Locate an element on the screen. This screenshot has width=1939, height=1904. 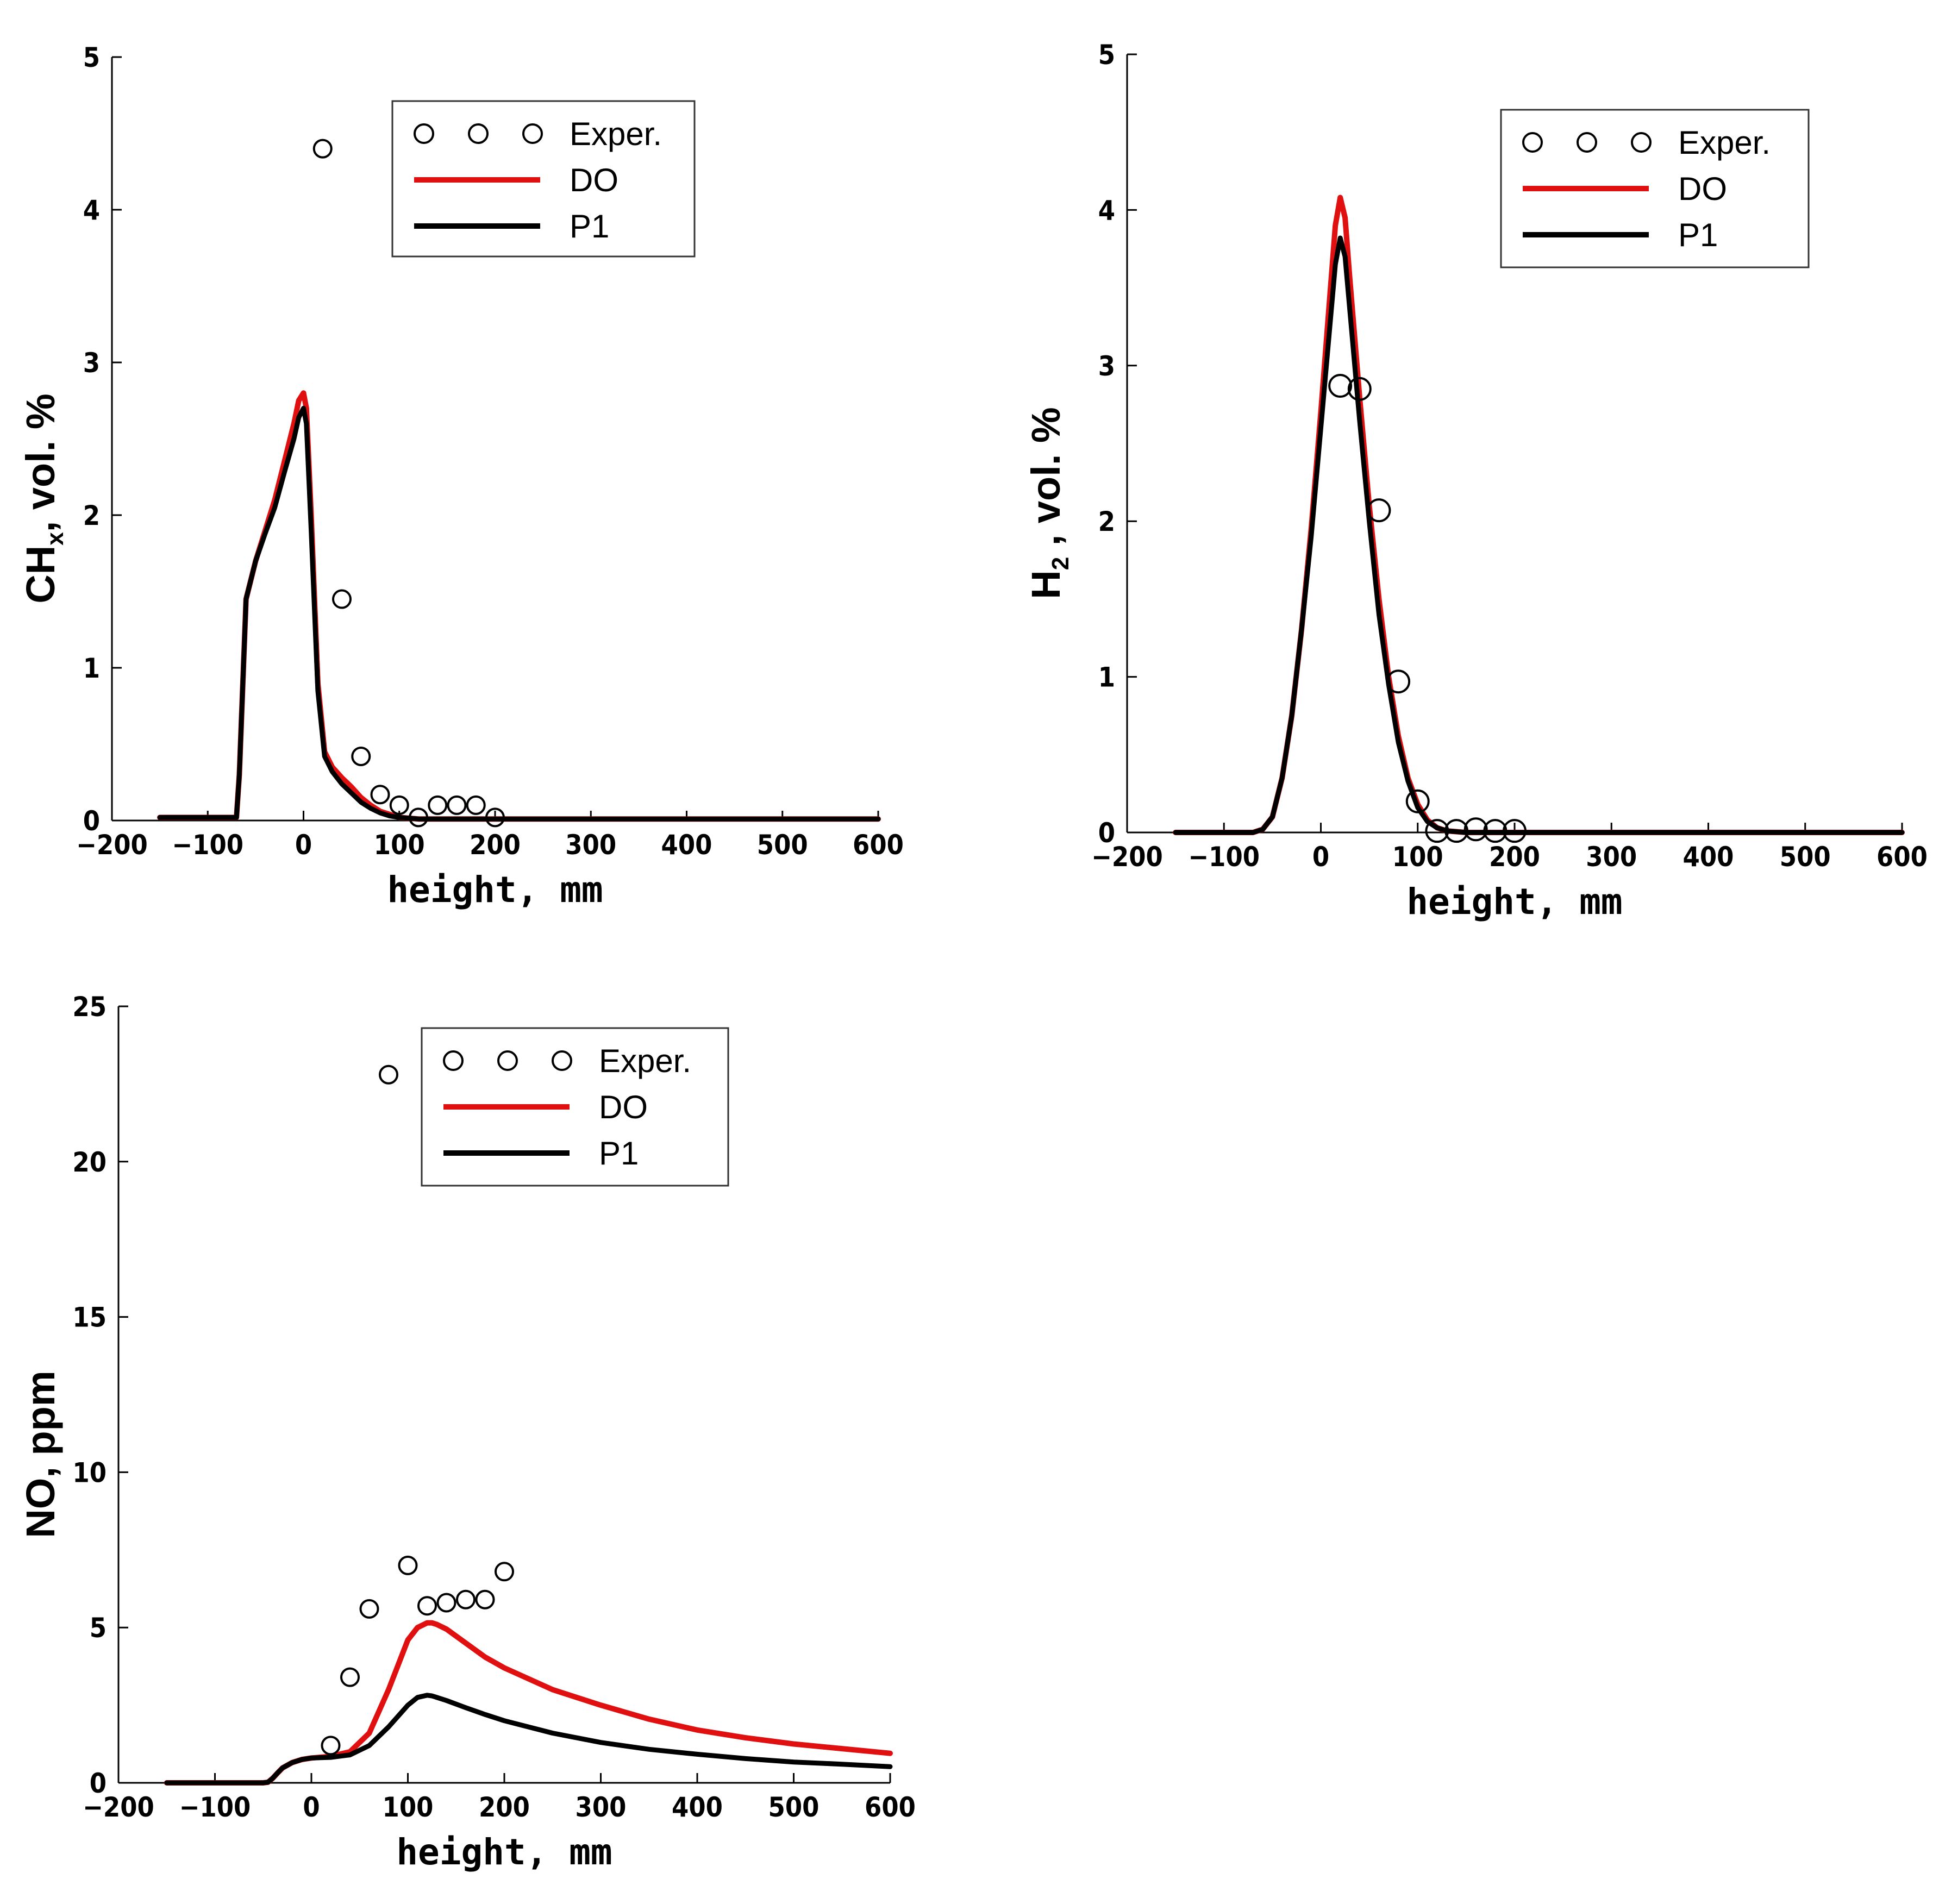
y-axis-label-sub: 2 is located at coordinates (1060, 563).